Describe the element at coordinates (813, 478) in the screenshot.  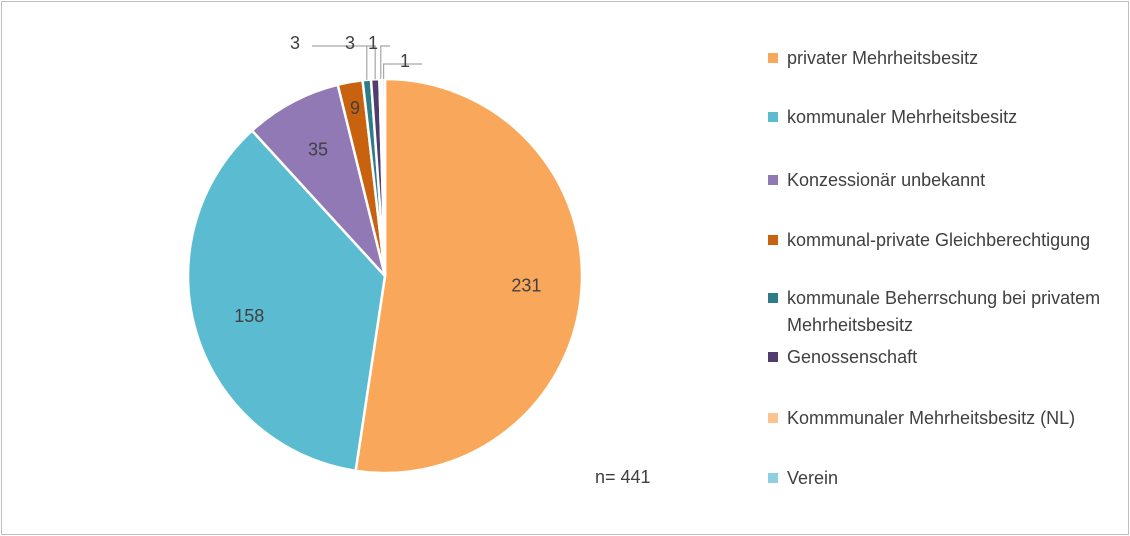
I see `legend-label: Verein` at that location.